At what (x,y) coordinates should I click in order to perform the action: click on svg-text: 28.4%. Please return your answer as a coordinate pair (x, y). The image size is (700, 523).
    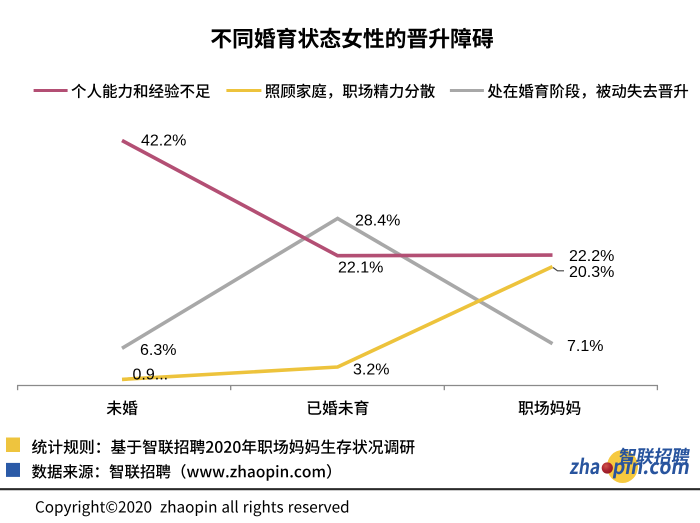
    Looking at the image, I should click on (377, 221).